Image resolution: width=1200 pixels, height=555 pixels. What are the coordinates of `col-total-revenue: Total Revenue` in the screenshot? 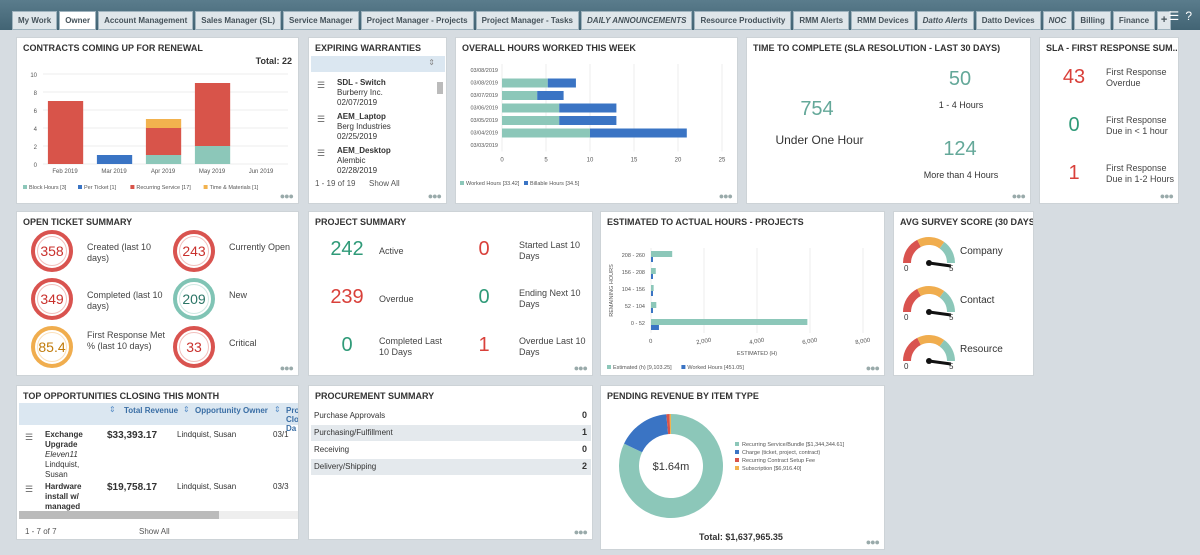 It's located at (151, 410).